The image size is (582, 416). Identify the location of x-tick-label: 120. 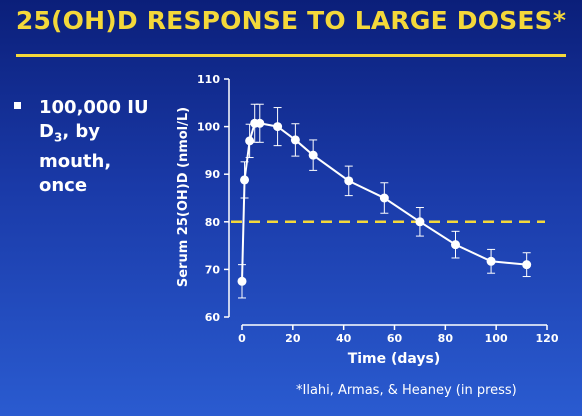
(547, 338).